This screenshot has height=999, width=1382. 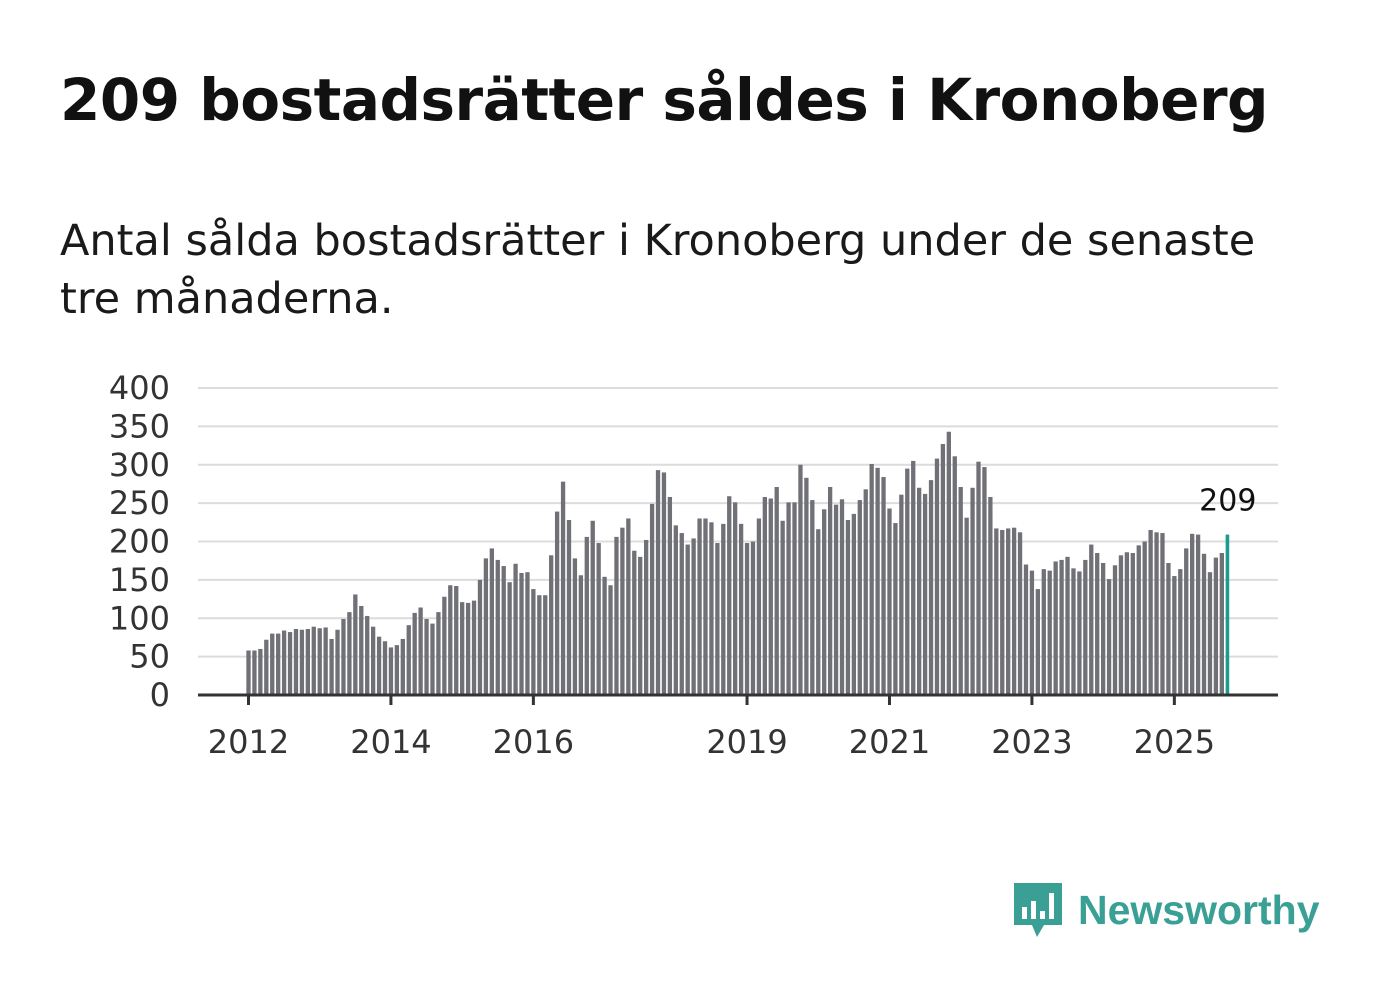 What do you see at coordinates (1038, 910) in the screenshot?
I see `bar-chart-speech-bubble-icon` at bounding box center [1038, 910].